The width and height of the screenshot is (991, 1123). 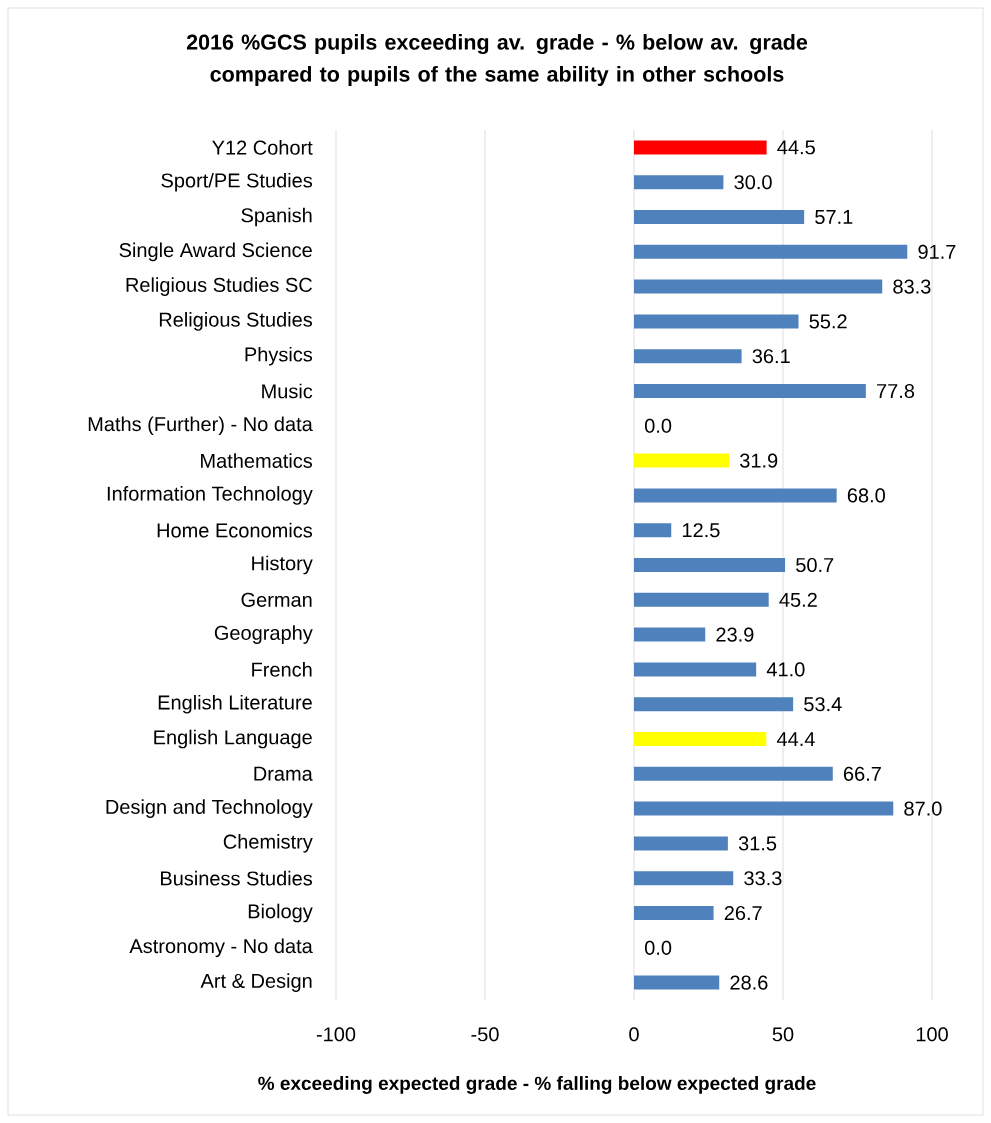 What do you see at coordinates (276, 217) in the screenshot?
I see `y-tick-label: Spanish` at bounding box center [276, 217].